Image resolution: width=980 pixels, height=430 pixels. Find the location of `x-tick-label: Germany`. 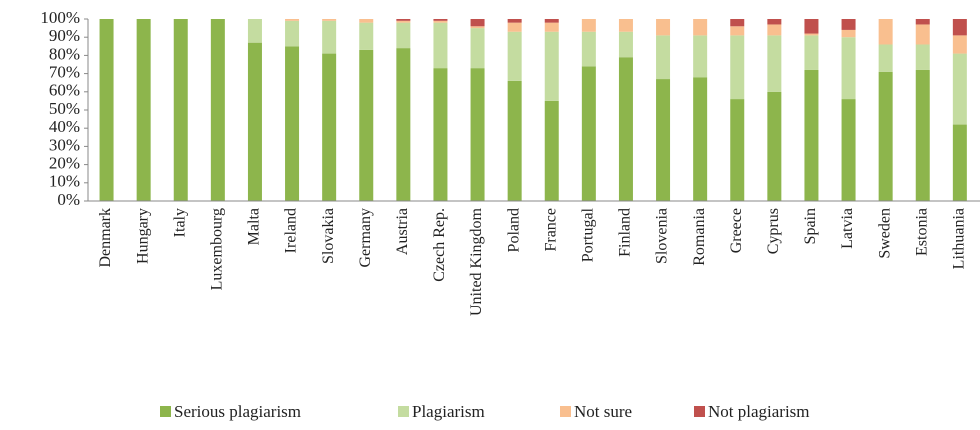

x-tick-label: Germany is located at coordinates (365, 238).